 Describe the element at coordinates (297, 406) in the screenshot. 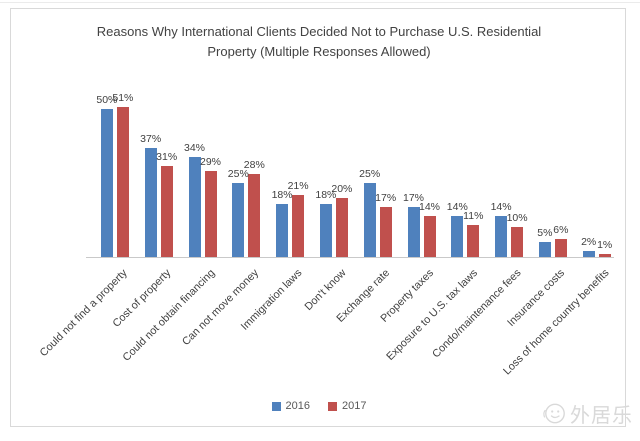

I see `legend-label-2016: 2016` at that location.